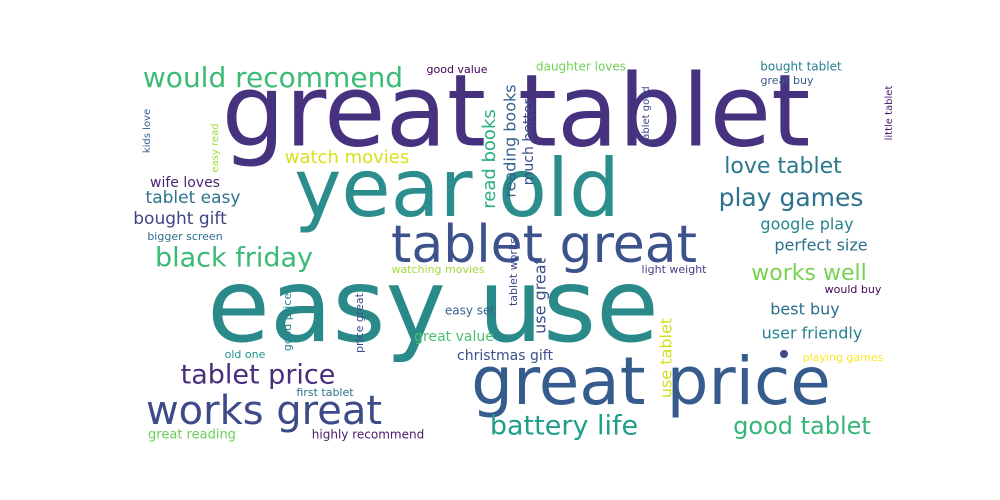 The height and width of the screenshot is (500, 1000). What do you see at coordinates (347, 157) in the screenshot?
I see `word: watch movies` at bounding box center [347, 157].